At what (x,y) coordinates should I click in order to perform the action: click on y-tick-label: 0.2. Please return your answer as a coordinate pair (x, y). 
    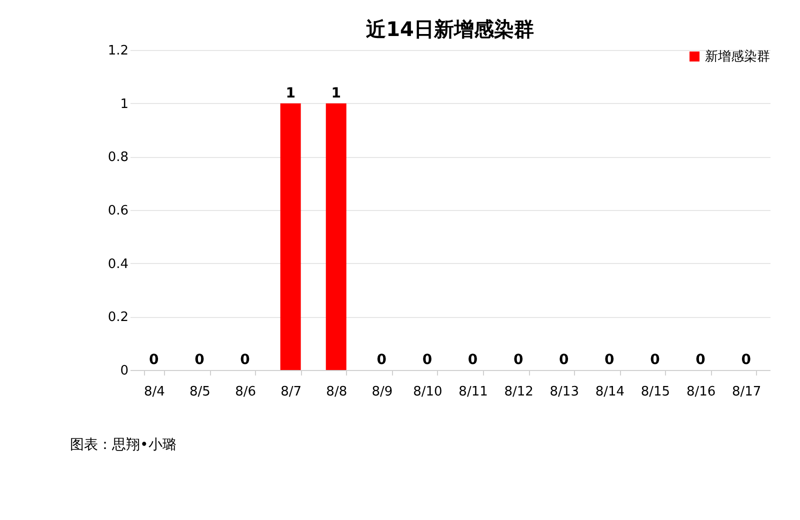
    Looking at the image, I should click on (118, 318).